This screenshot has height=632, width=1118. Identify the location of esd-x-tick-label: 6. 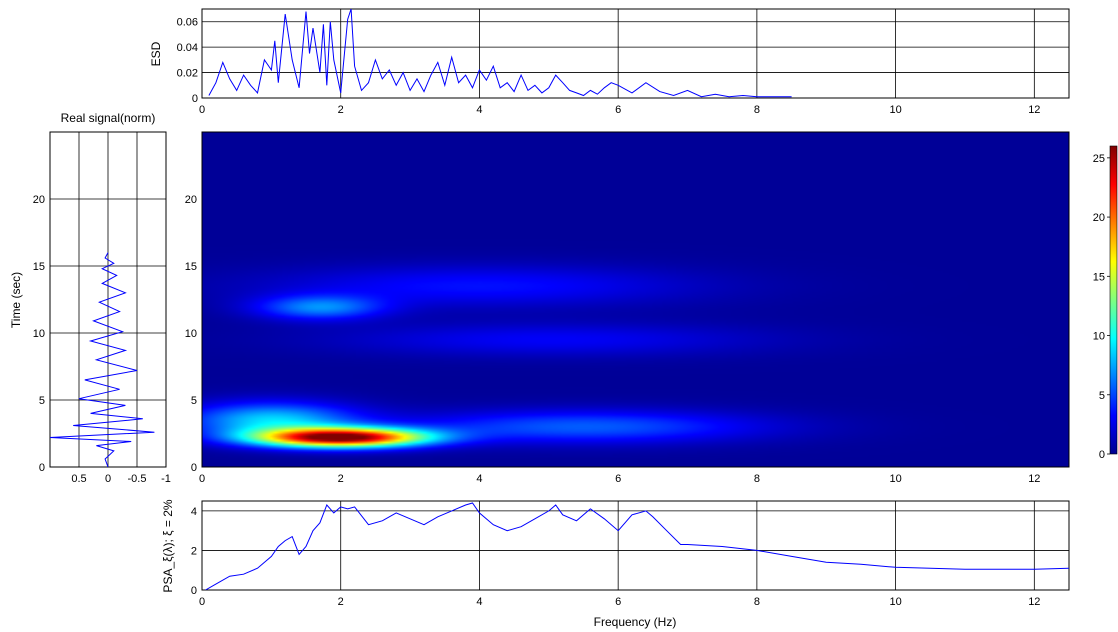
(618, 110).